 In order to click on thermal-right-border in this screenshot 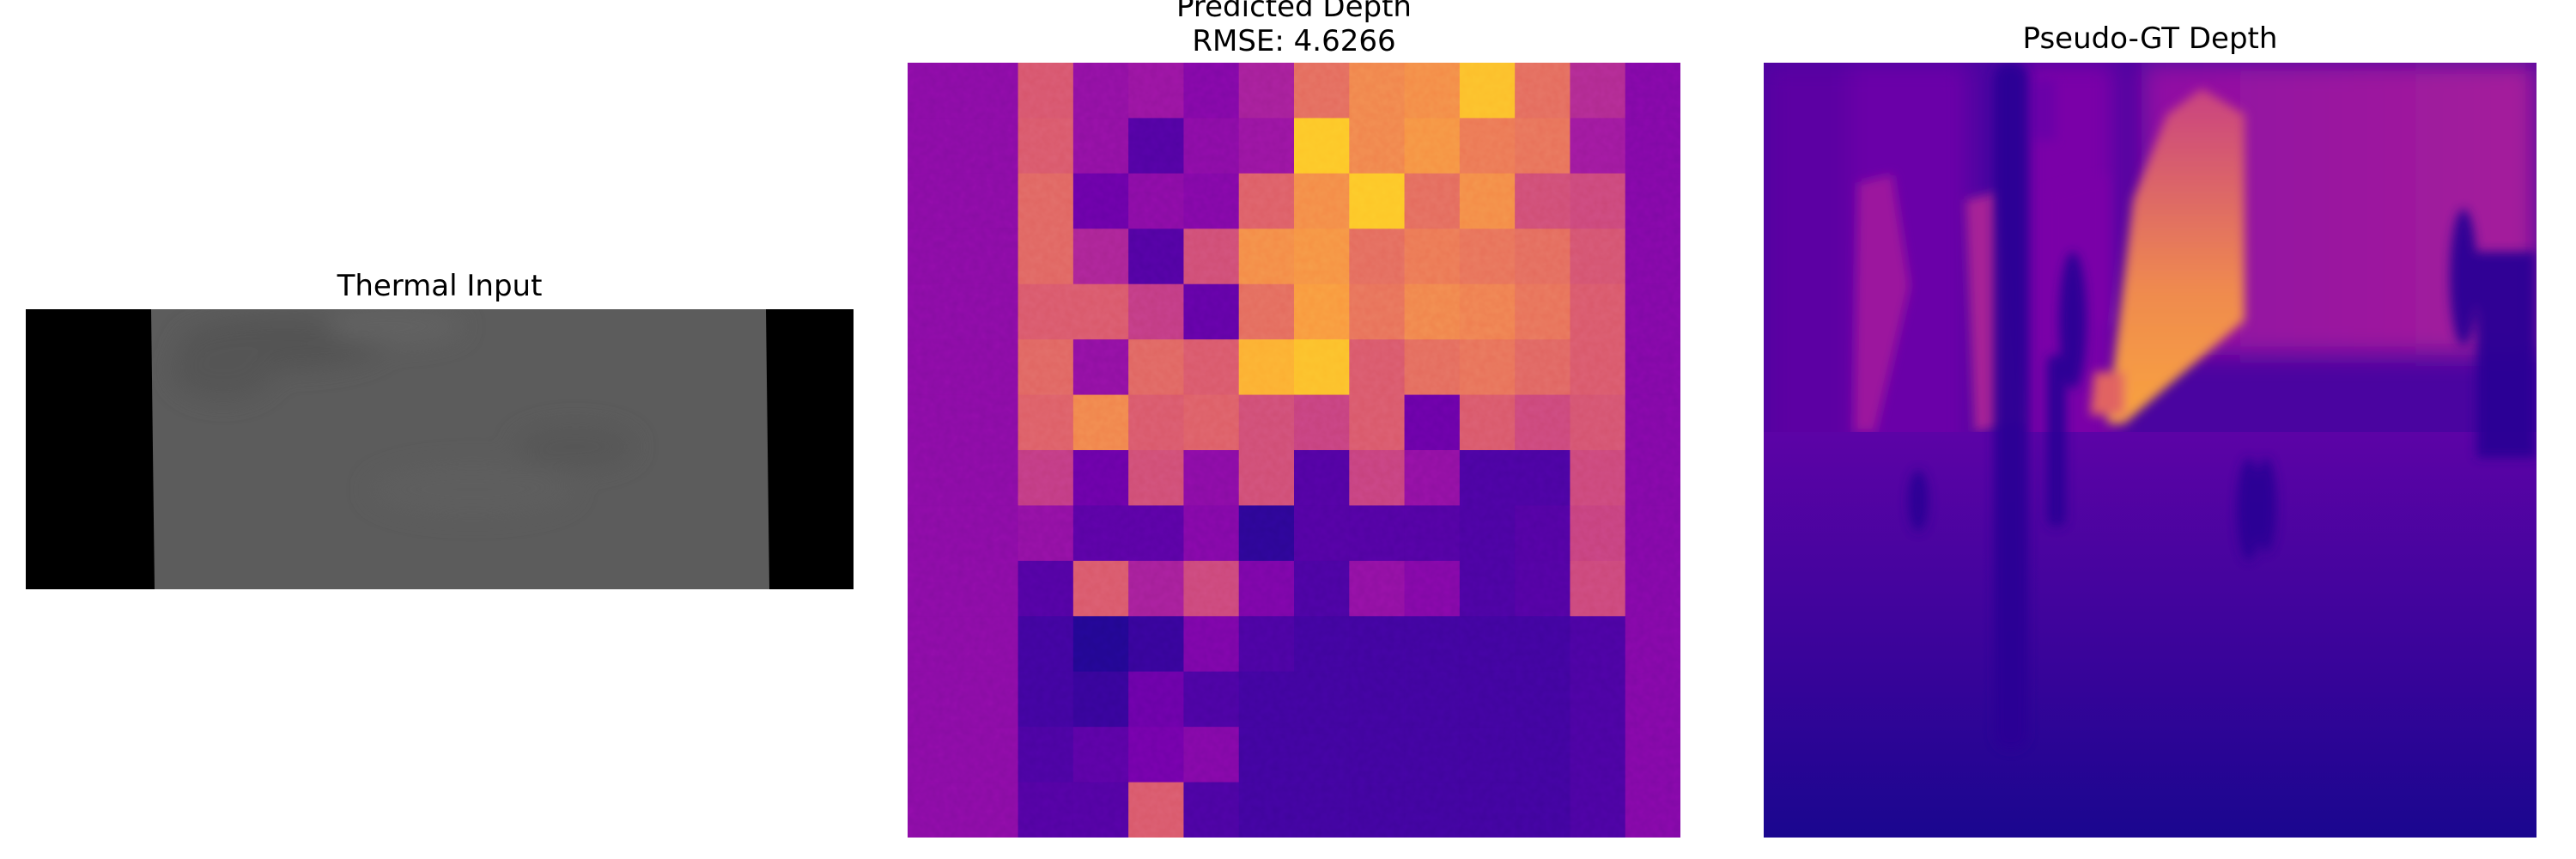, I will do `click(810, 449)`.